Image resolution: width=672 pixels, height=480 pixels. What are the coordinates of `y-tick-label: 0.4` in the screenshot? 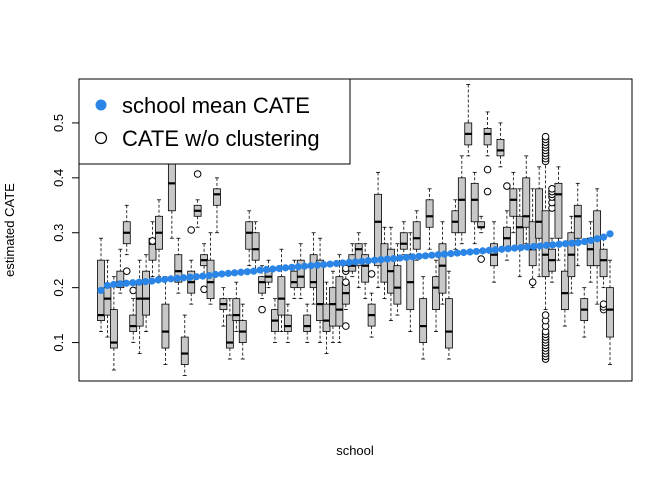 It's located at (58, 178).